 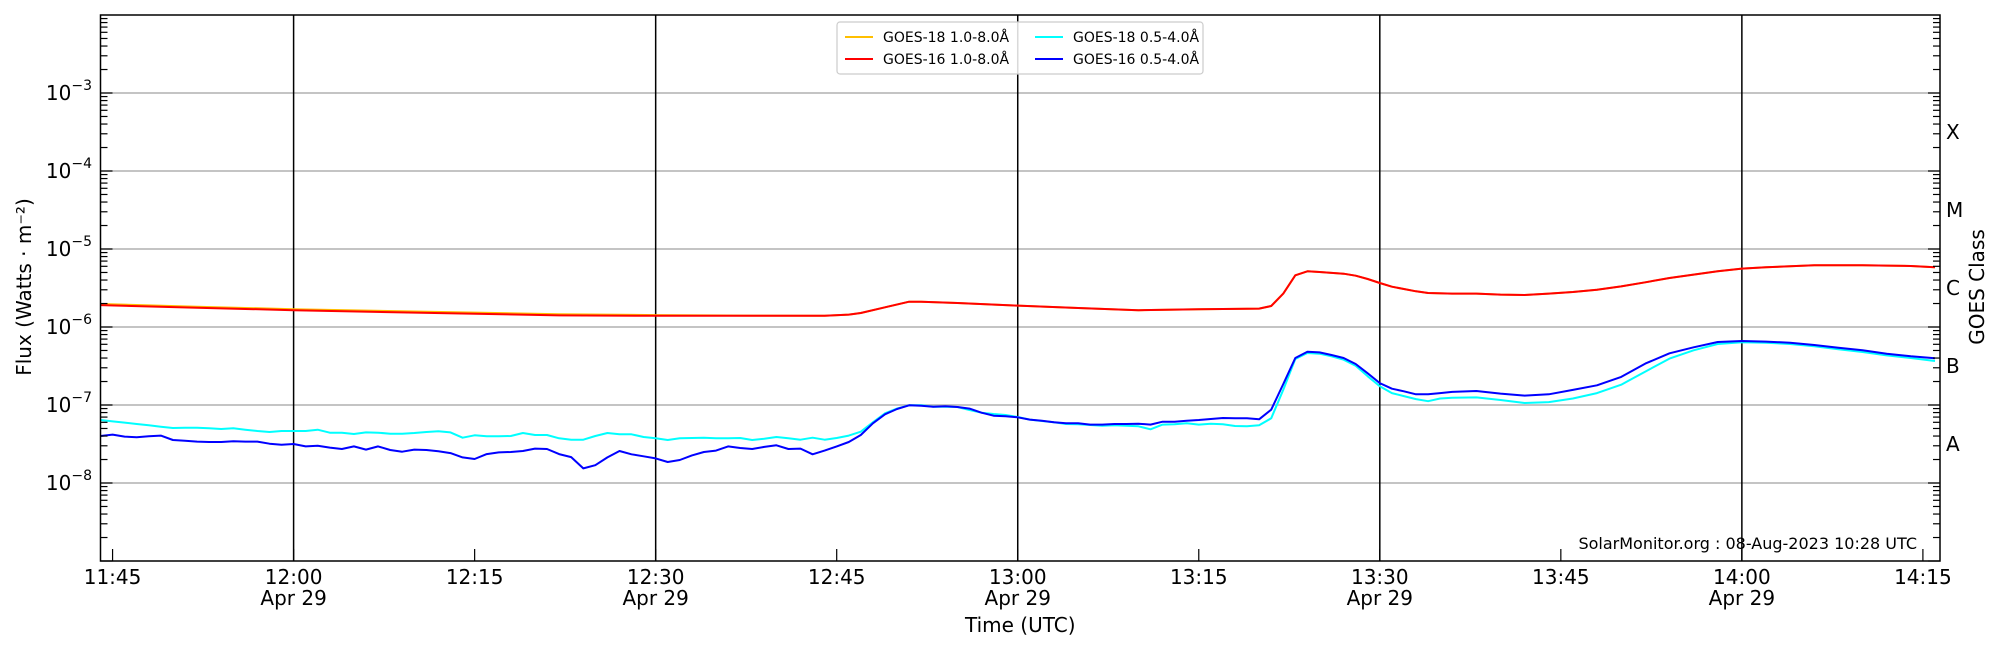 I want to click on x-tick-label: 12:00, so click(x=294, y=577).